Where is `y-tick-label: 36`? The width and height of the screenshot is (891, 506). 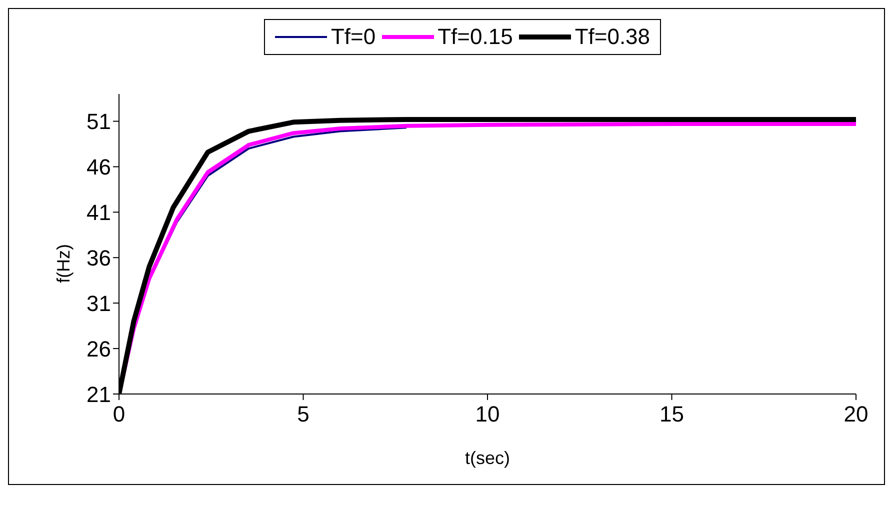 y-tick-label: 36 is located at coordinates (98, 257).